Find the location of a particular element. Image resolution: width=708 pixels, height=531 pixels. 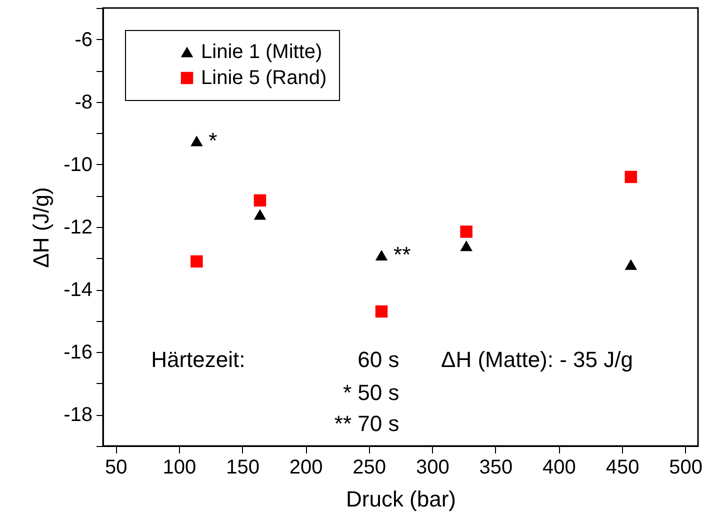

y-tick-label: -10 is located at coordinates (78, 165).